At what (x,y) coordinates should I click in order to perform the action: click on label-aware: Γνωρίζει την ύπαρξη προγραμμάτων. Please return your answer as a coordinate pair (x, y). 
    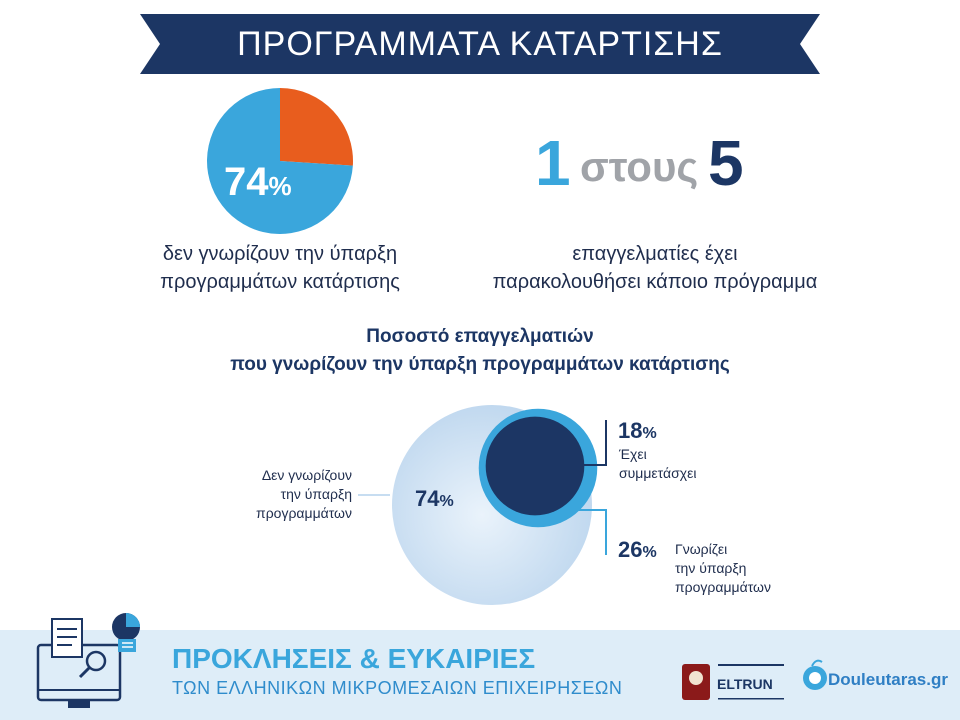
    Looking at the image, I should click on (723, 568).